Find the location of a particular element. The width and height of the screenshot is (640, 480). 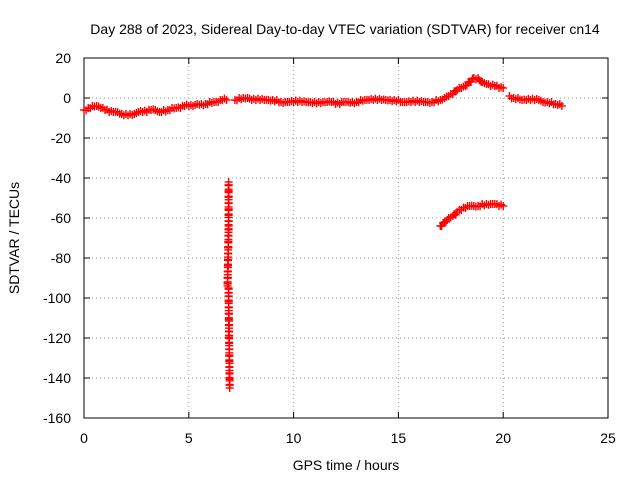

y-tick-label: -100 is located at coordinates (57, 298).